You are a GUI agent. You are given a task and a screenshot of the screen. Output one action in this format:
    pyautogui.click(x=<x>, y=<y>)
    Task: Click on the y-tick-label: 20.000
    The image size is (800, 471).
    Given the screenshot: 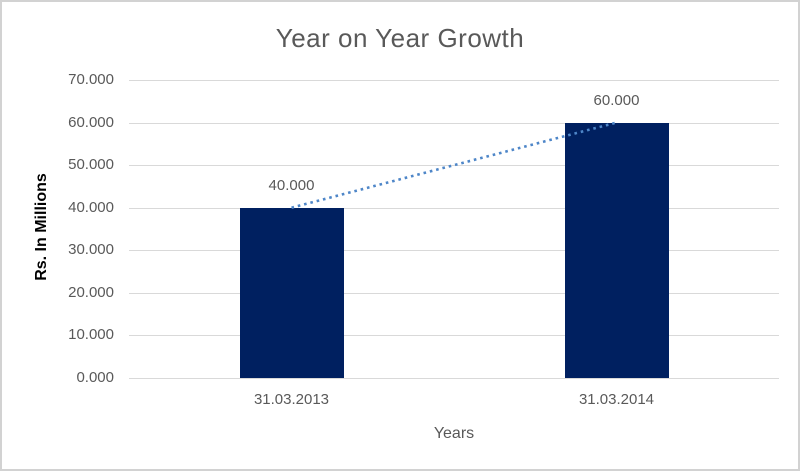 What is the action you would take?
    pyautogui.click(x=91, y=292)
    